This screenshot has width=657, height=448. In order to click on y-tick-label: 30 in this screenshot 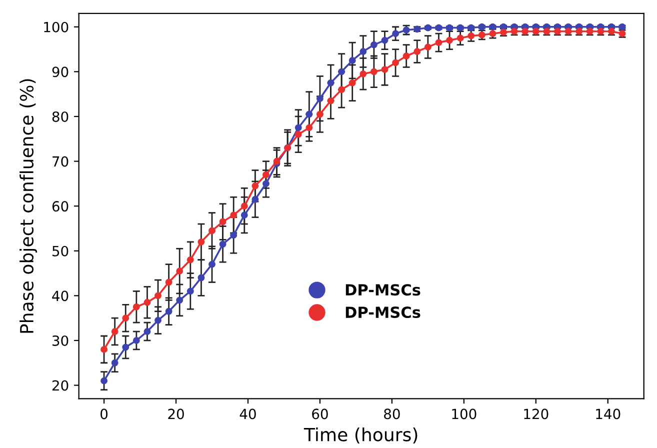, I will do `click(60, 340)`.